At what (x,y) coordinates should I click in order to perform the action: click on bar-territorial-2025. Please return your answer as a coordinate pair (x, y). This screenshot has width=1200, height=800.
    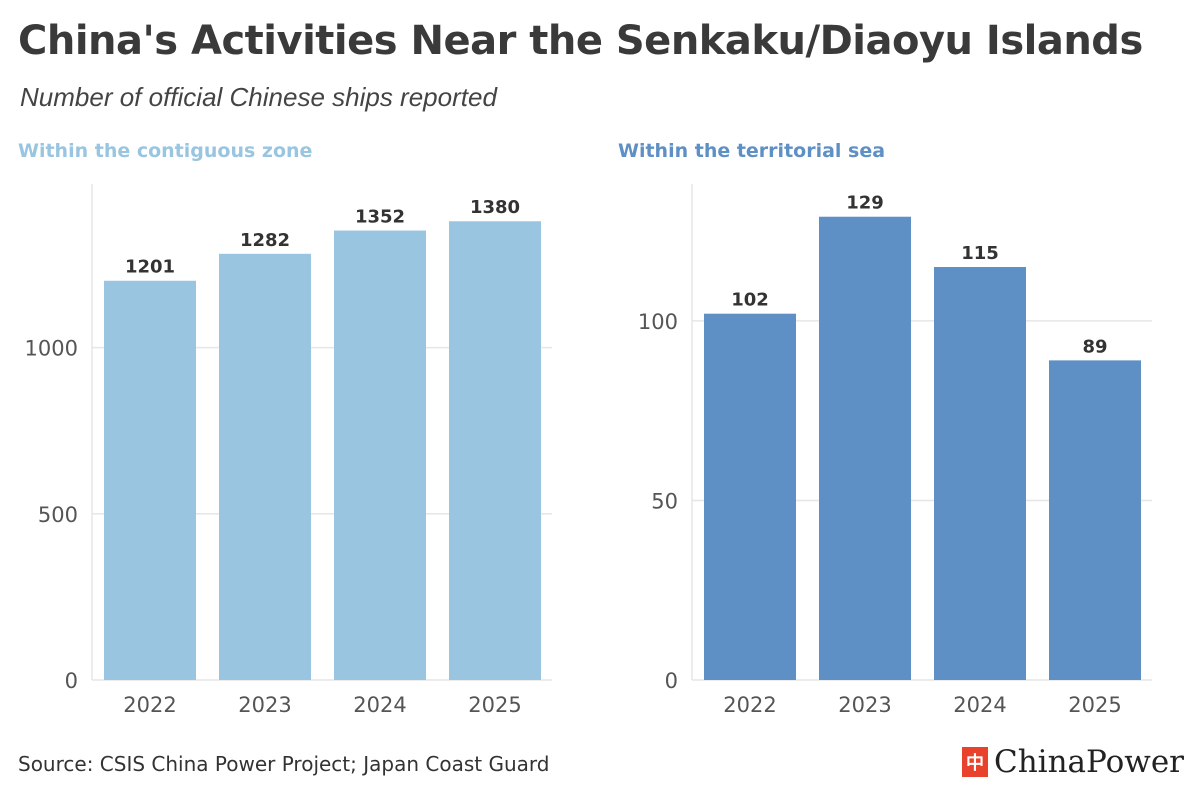
    Looking at the image, I should click on (1095, 520).